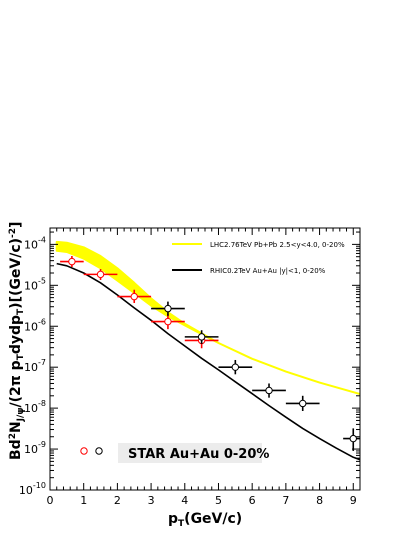 The height and width of the screenshot is (541, 415). I want to click on y-tick-exp: -4, so click(42, 239).